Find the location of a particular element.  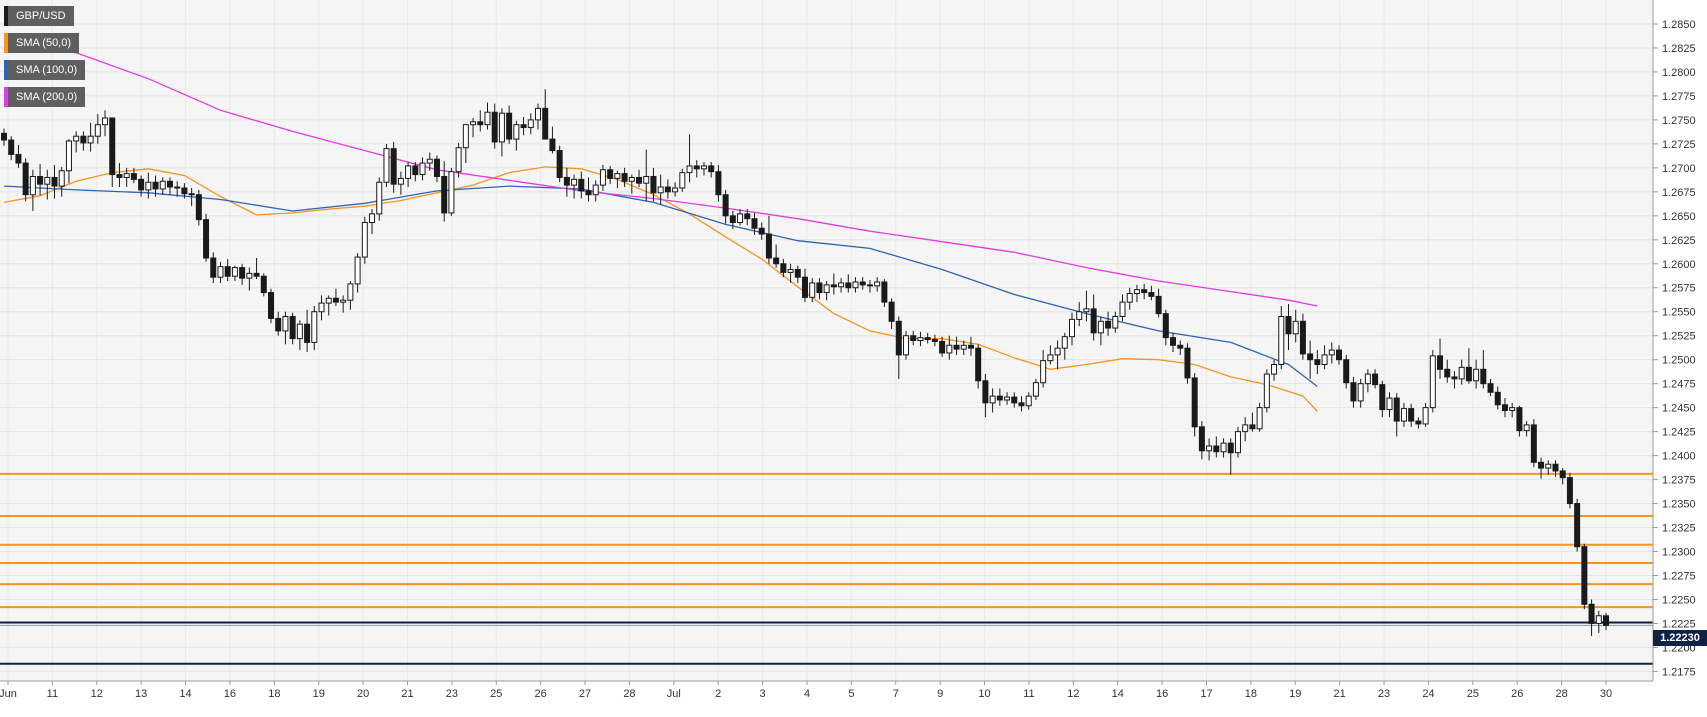

x-tick-label: 13 is located at coordinates (141, 694).